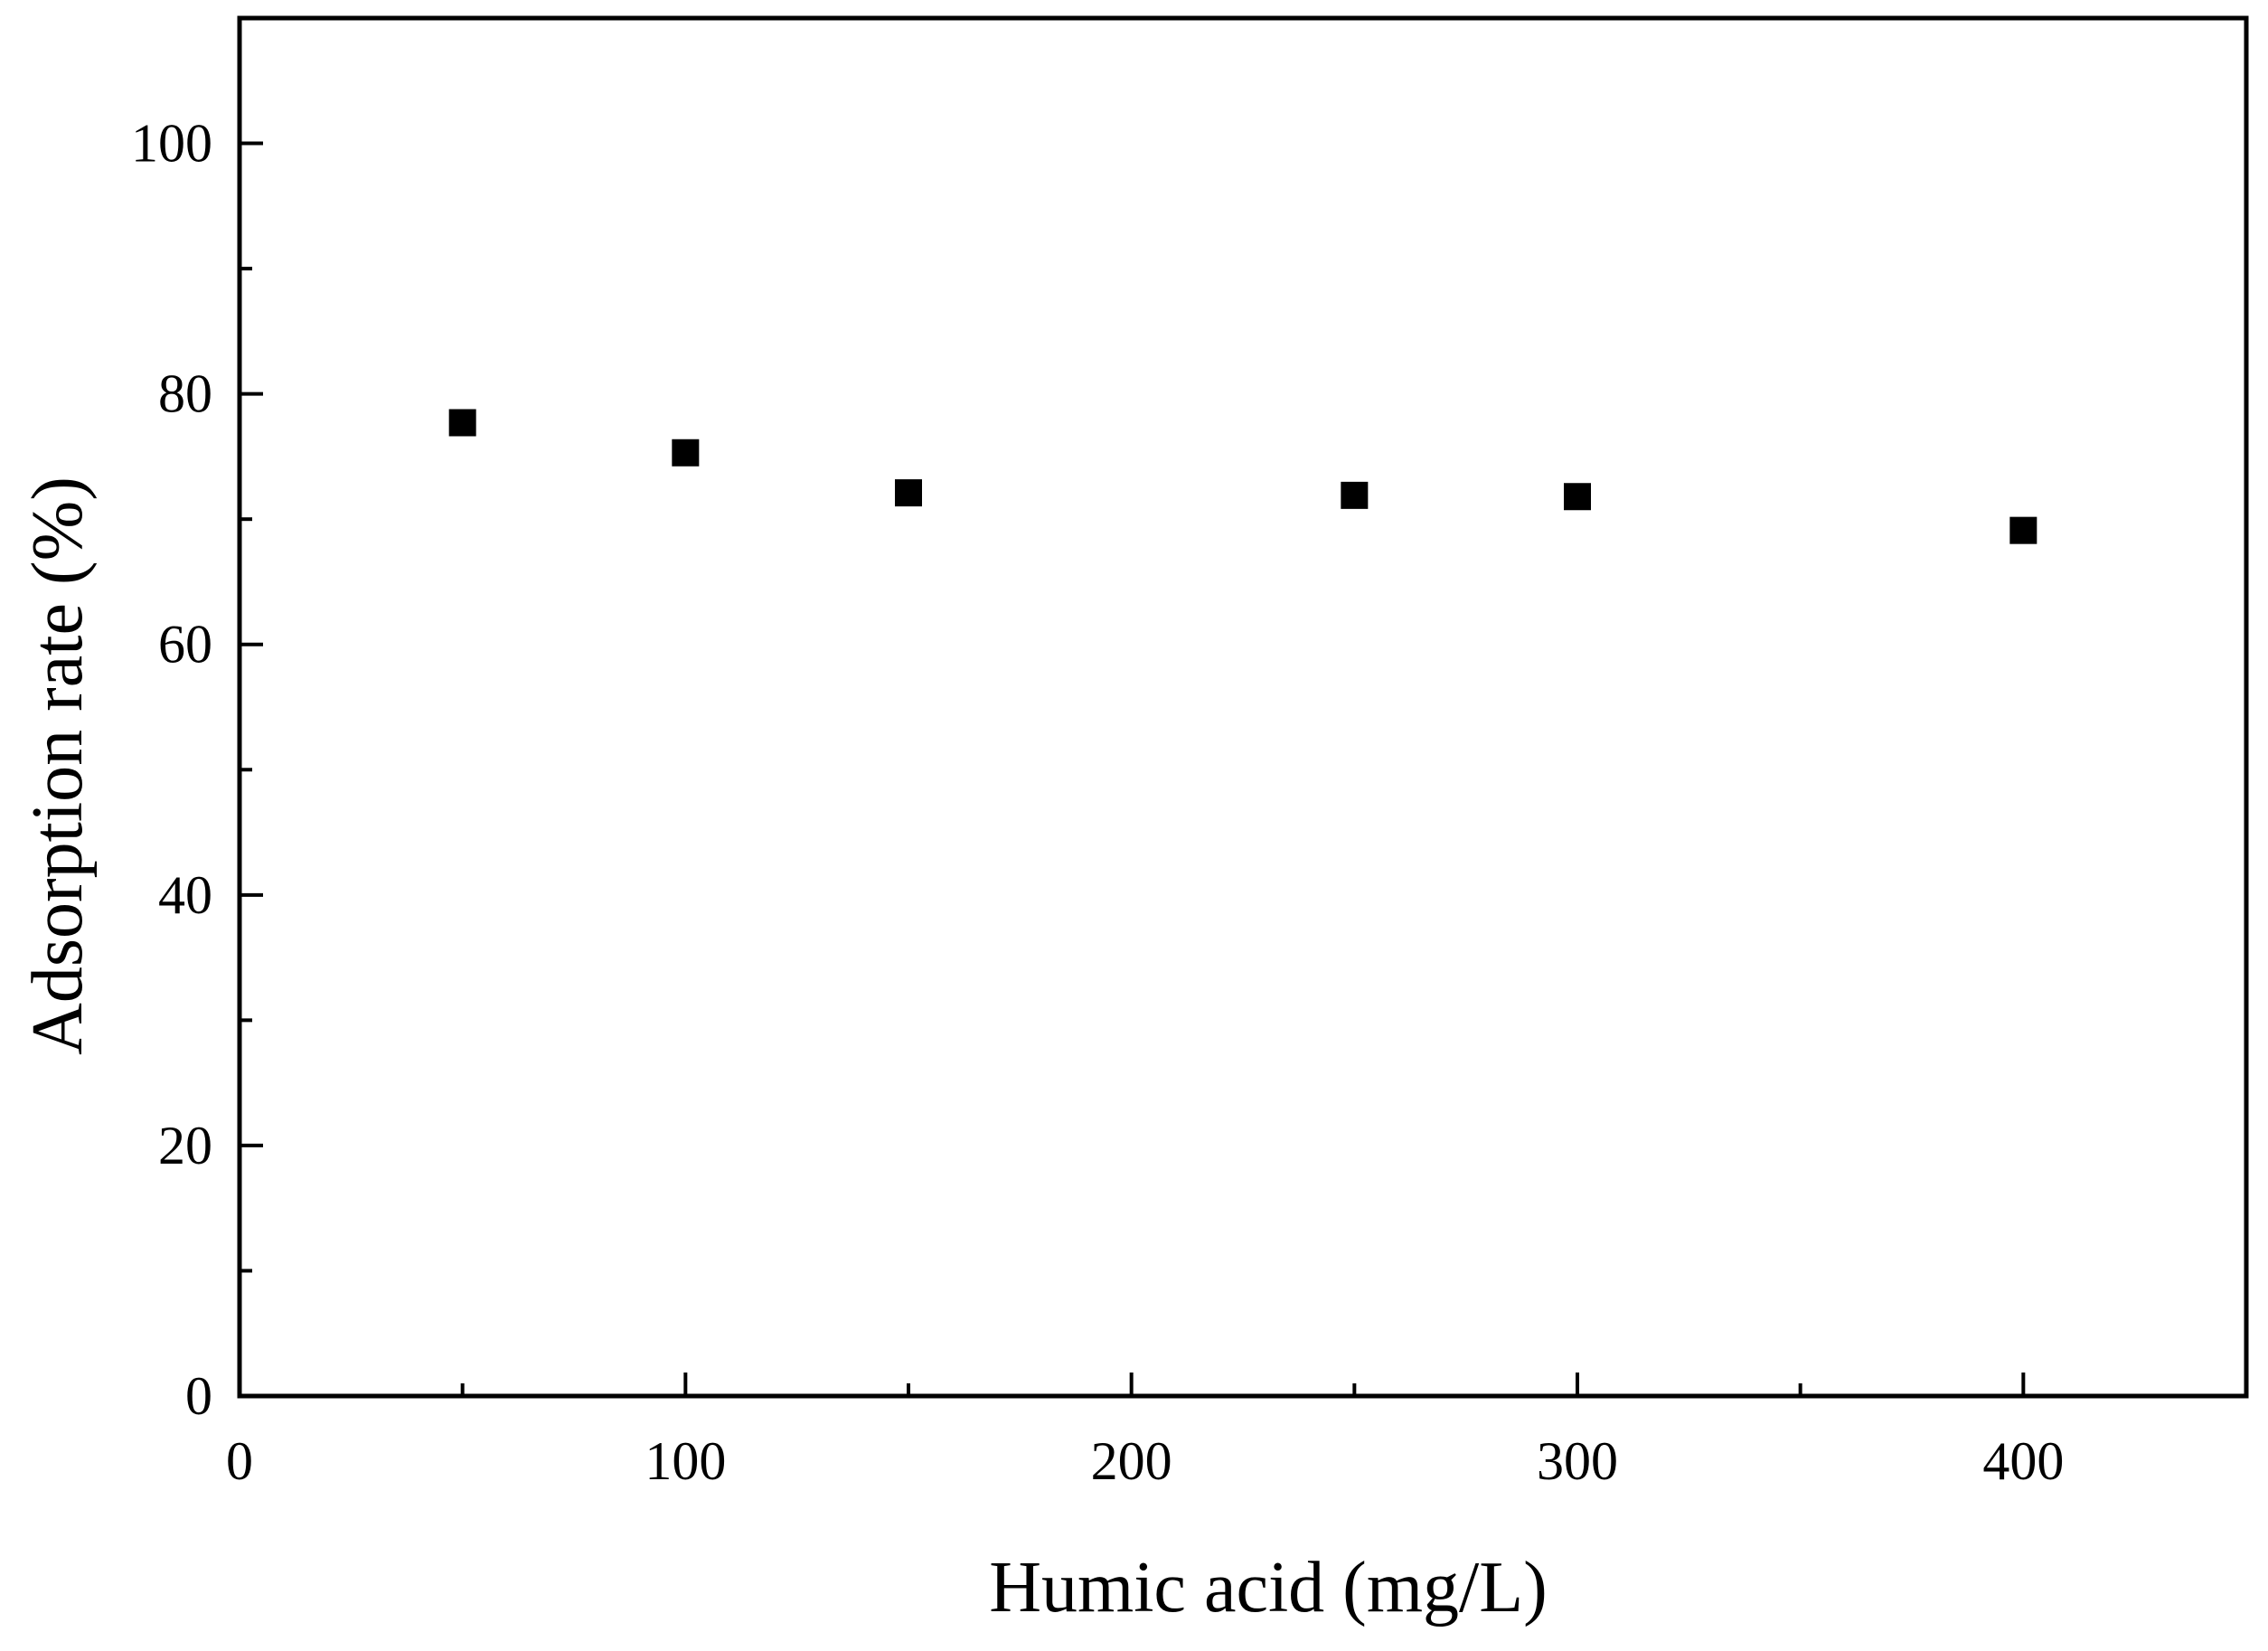 The width and height of the screenshot is (2268, 1651). What do you see at coordinates (2023, 1461) in the screenshot?
I see `x-tick-label: 400` at bounding box center [2023, 1461].